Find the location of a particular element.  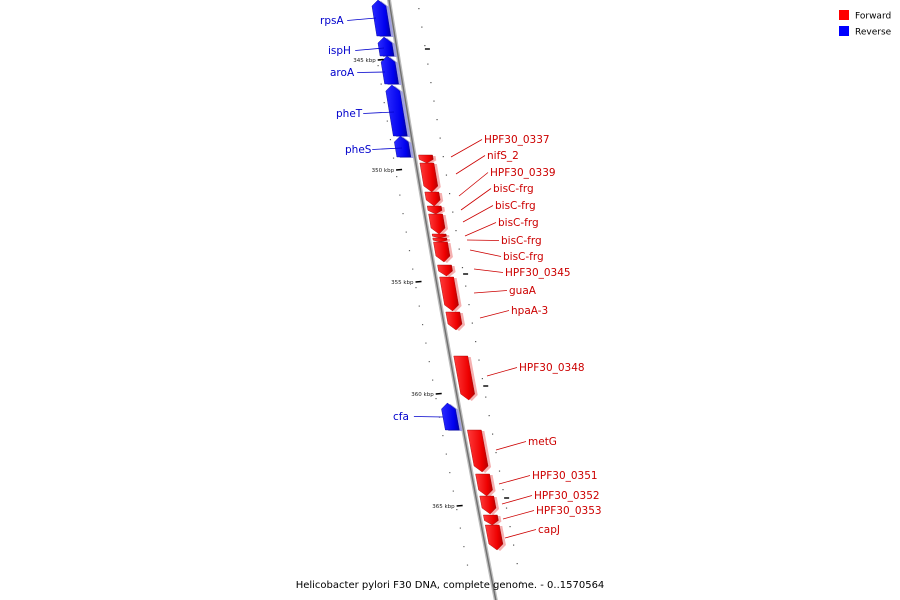

gene-label-metg: metG is located at coordinates (542, 442).